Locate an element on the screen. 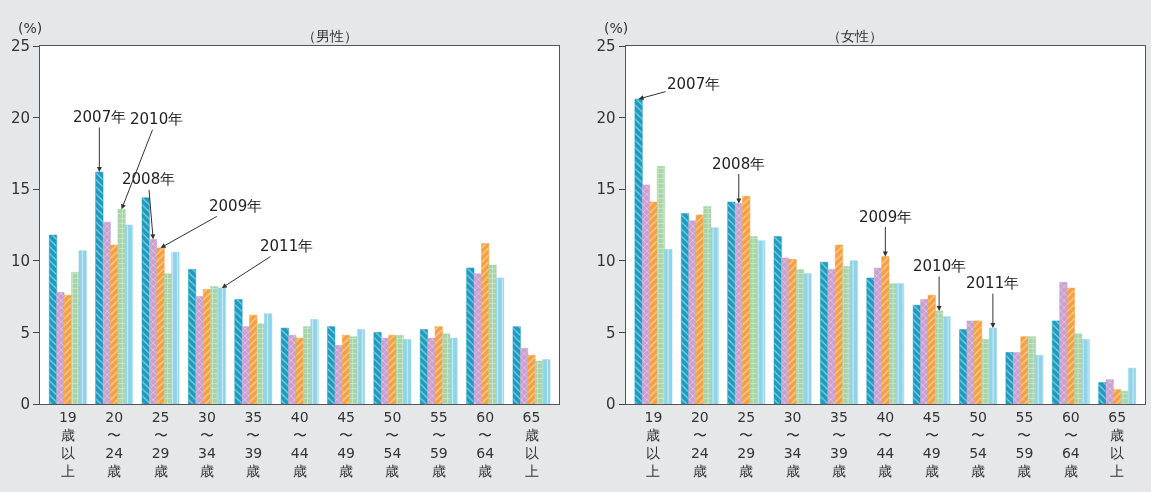 The width and height of the screenshot is (1151, 492). series-label: 2009年 is located at coordinates (886, 217).